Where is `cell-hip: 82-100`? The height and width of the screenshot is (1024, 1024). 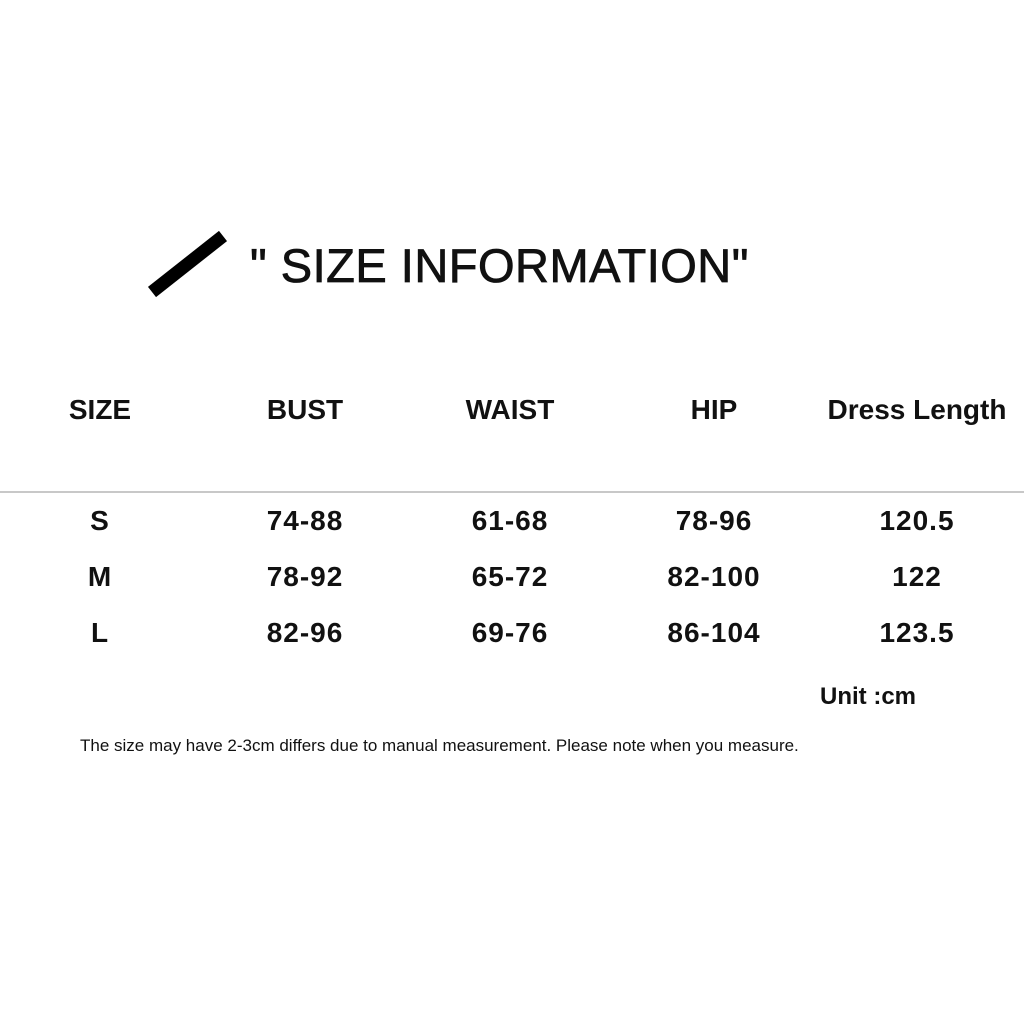
cell-hip: 82-100 is located at coordinates (714, 576).